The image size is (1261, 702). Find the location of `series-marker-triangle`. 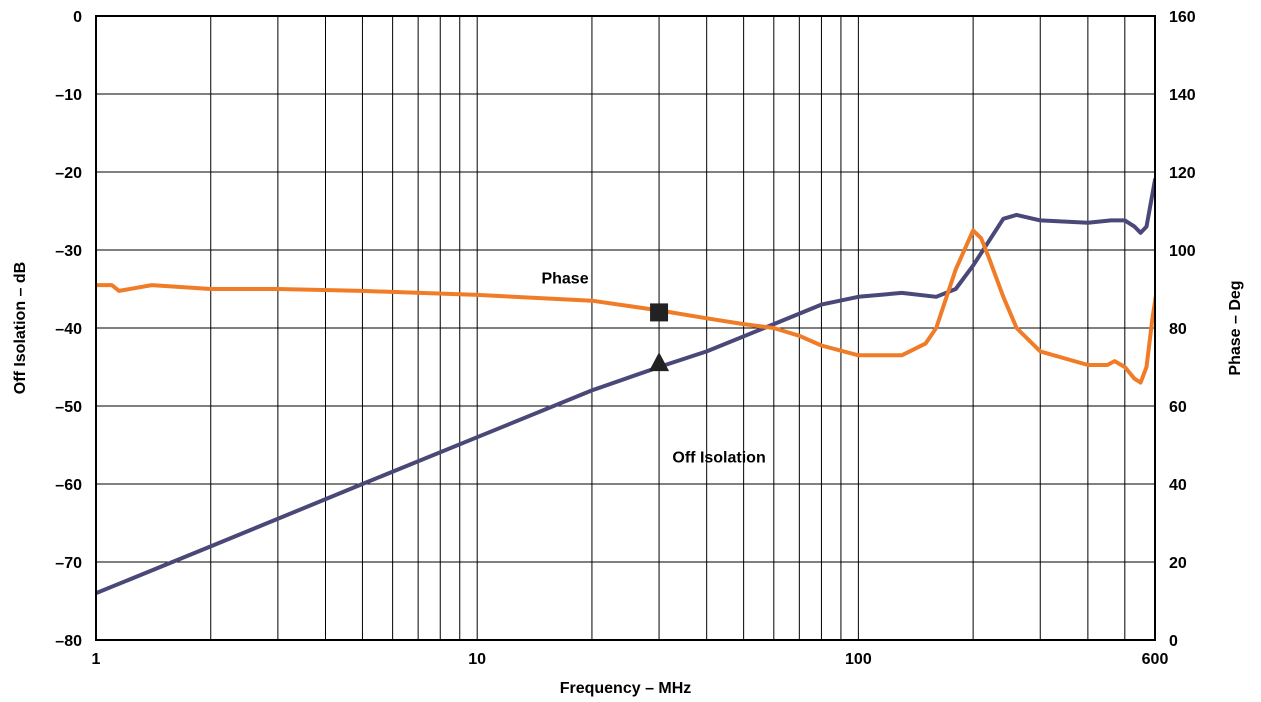

series-marker-triangle is located at coordinates (659, 362).